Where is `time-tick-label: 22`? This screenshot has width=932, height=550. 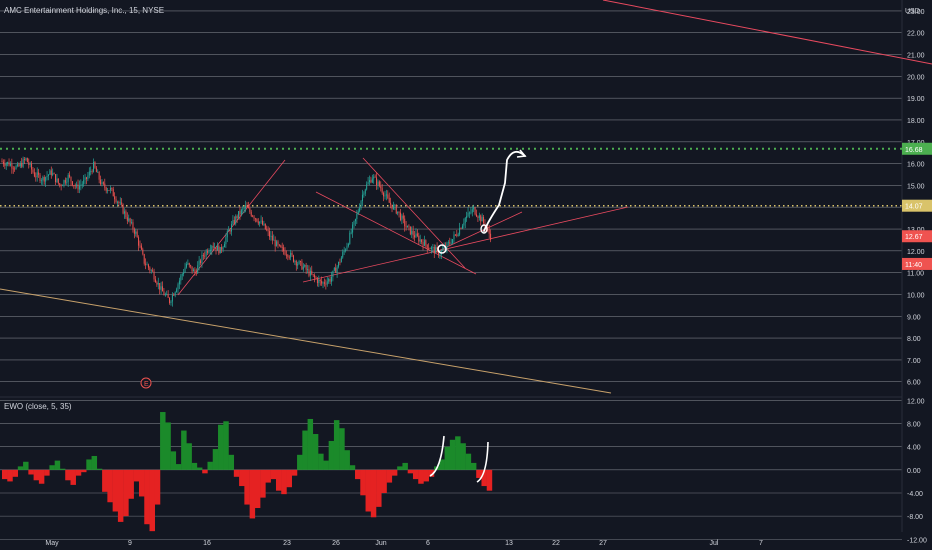 time-tick-label: 22 is located at coordinates (556, 543).